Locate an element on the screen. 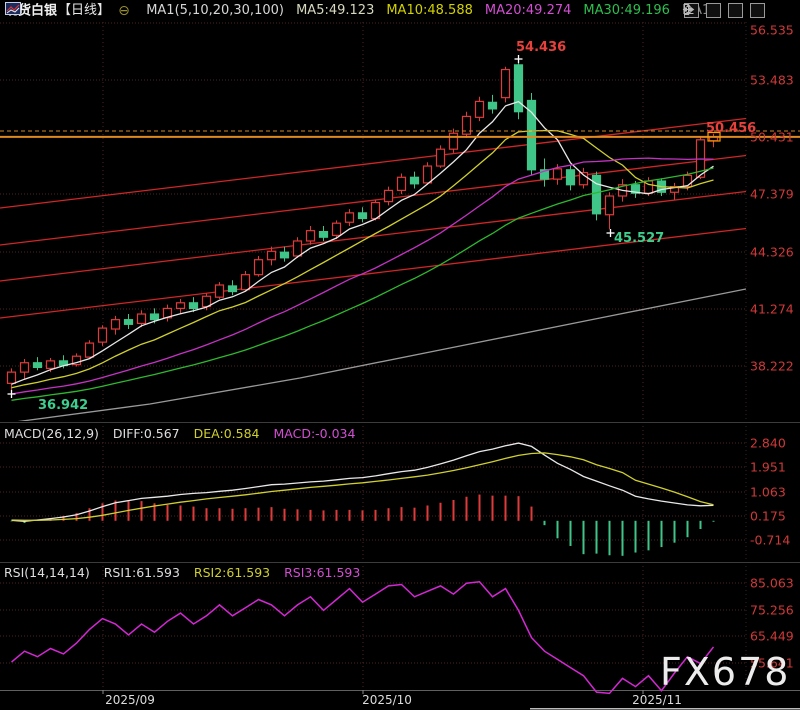  macd-dea-value: DEA:0.584 is located at coordinates (226, 433).